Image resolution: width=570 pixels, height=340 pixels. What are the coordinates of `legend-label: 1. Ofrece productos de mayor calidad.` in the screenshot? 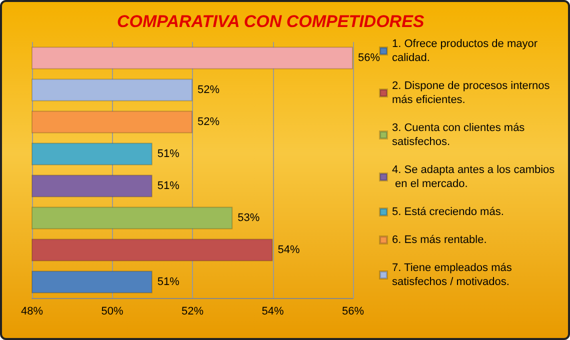 It's located at (466, 51).